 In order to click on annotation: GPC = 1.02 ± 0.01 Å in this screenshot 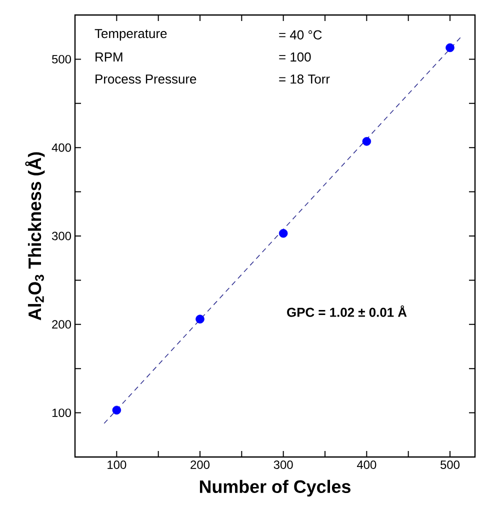, I will do `click(347, 311)`.